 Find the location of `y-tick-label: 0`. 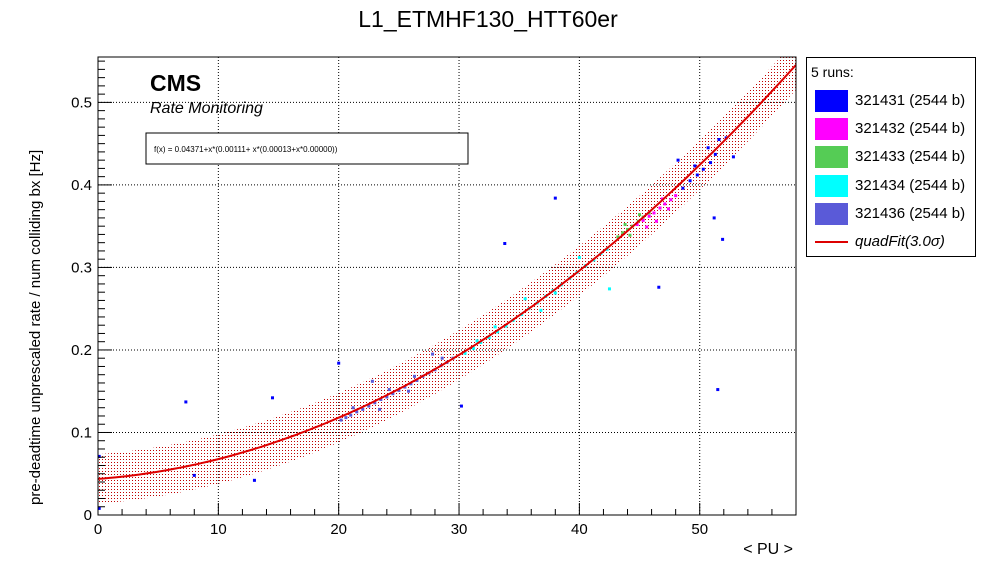

y-tick-label: 0 is located at coordinates (88, 515).